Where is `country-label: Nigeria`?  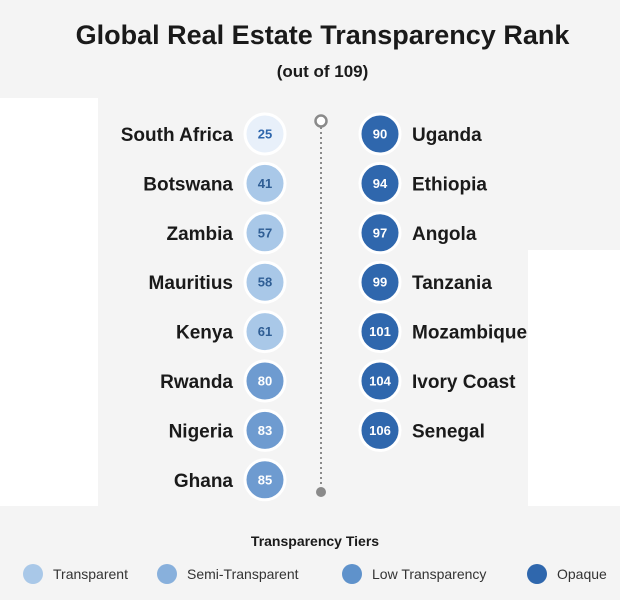 country-label: Nigeria is located at coordinates (201, 431).